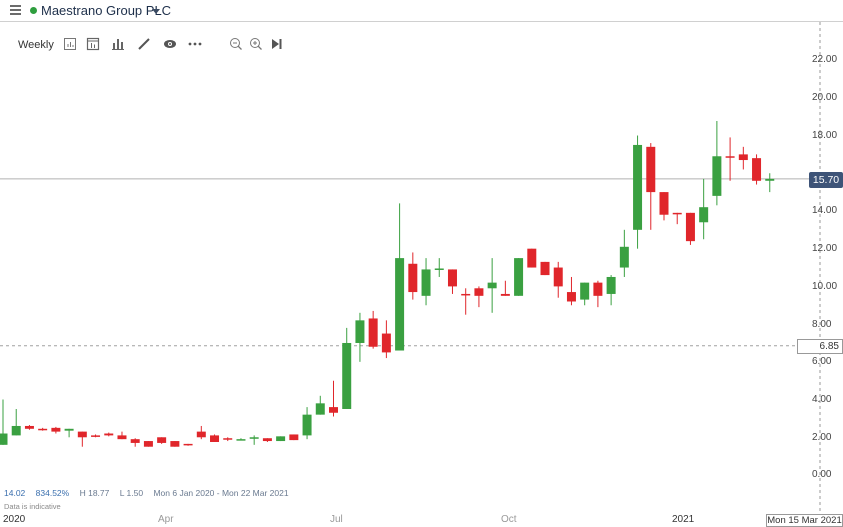 Image resolution: width=843 pixels, height=527 pixels. I want to click on y-tick: 6.00, so click(822, 361).